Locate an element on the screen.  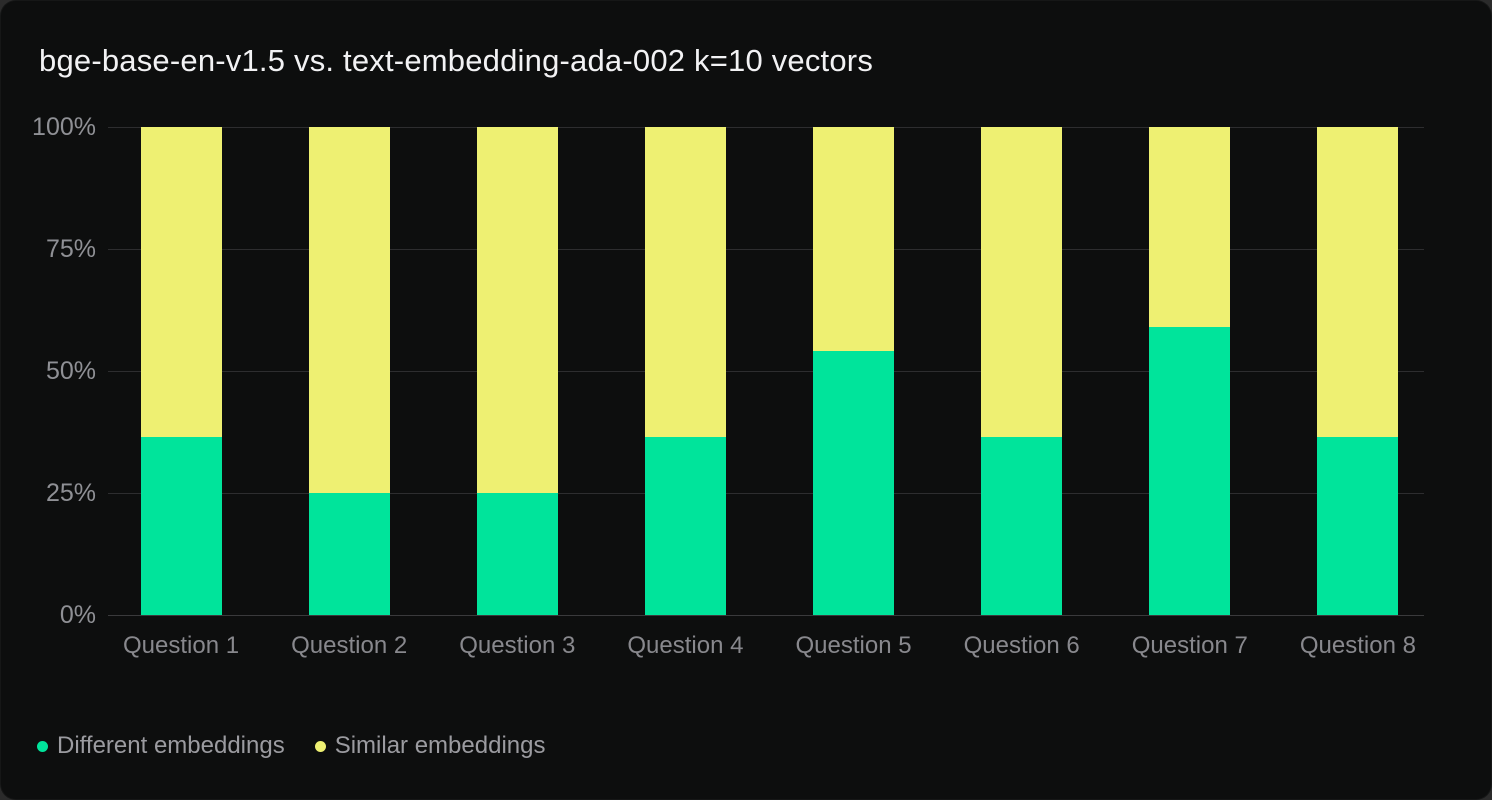
y-axis-tick-label: 0% is located at coordinates (77, 615).